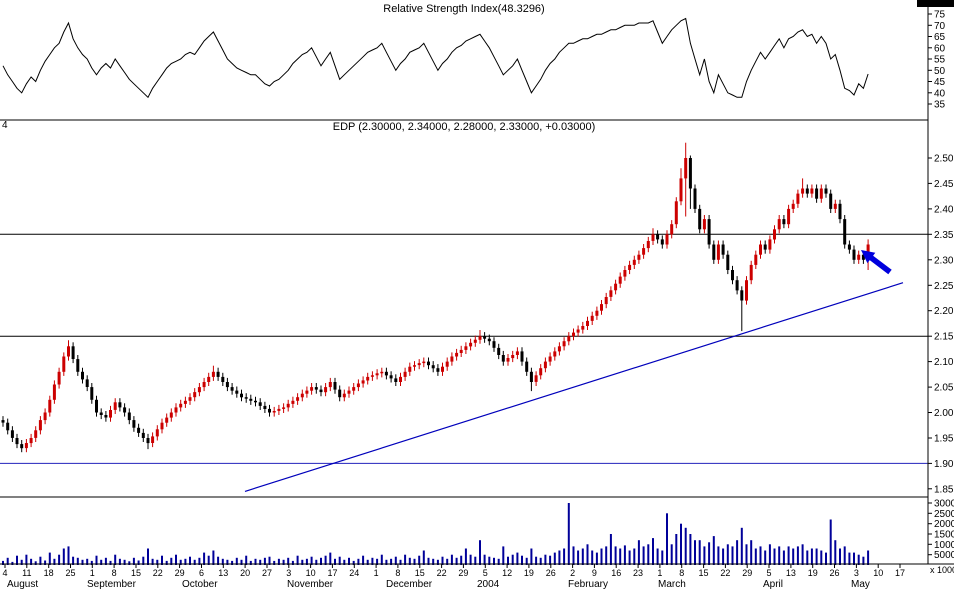 The image size is (954, 589). Describe the element at coordinates (158, 573) in the screenshot. I see `week-label: 22` at that location.